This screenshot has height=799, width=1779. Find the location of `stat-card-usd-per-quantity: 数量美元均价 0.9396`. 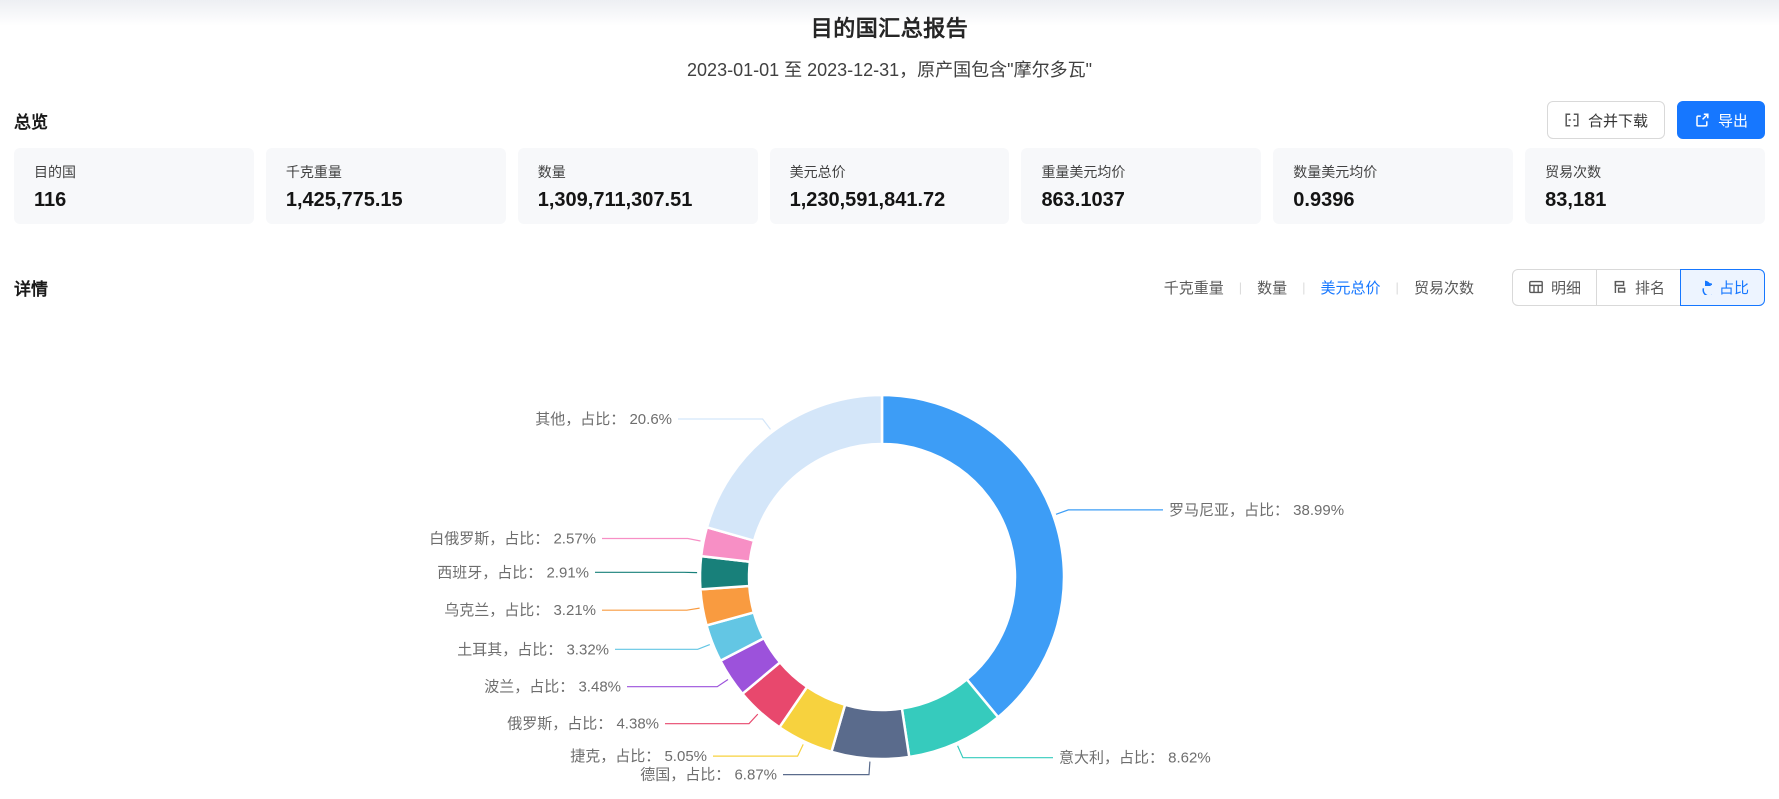

stat-card-usd-per-quantity: 数量美元均价 0.9396 is located at coordinates (1393, 186).